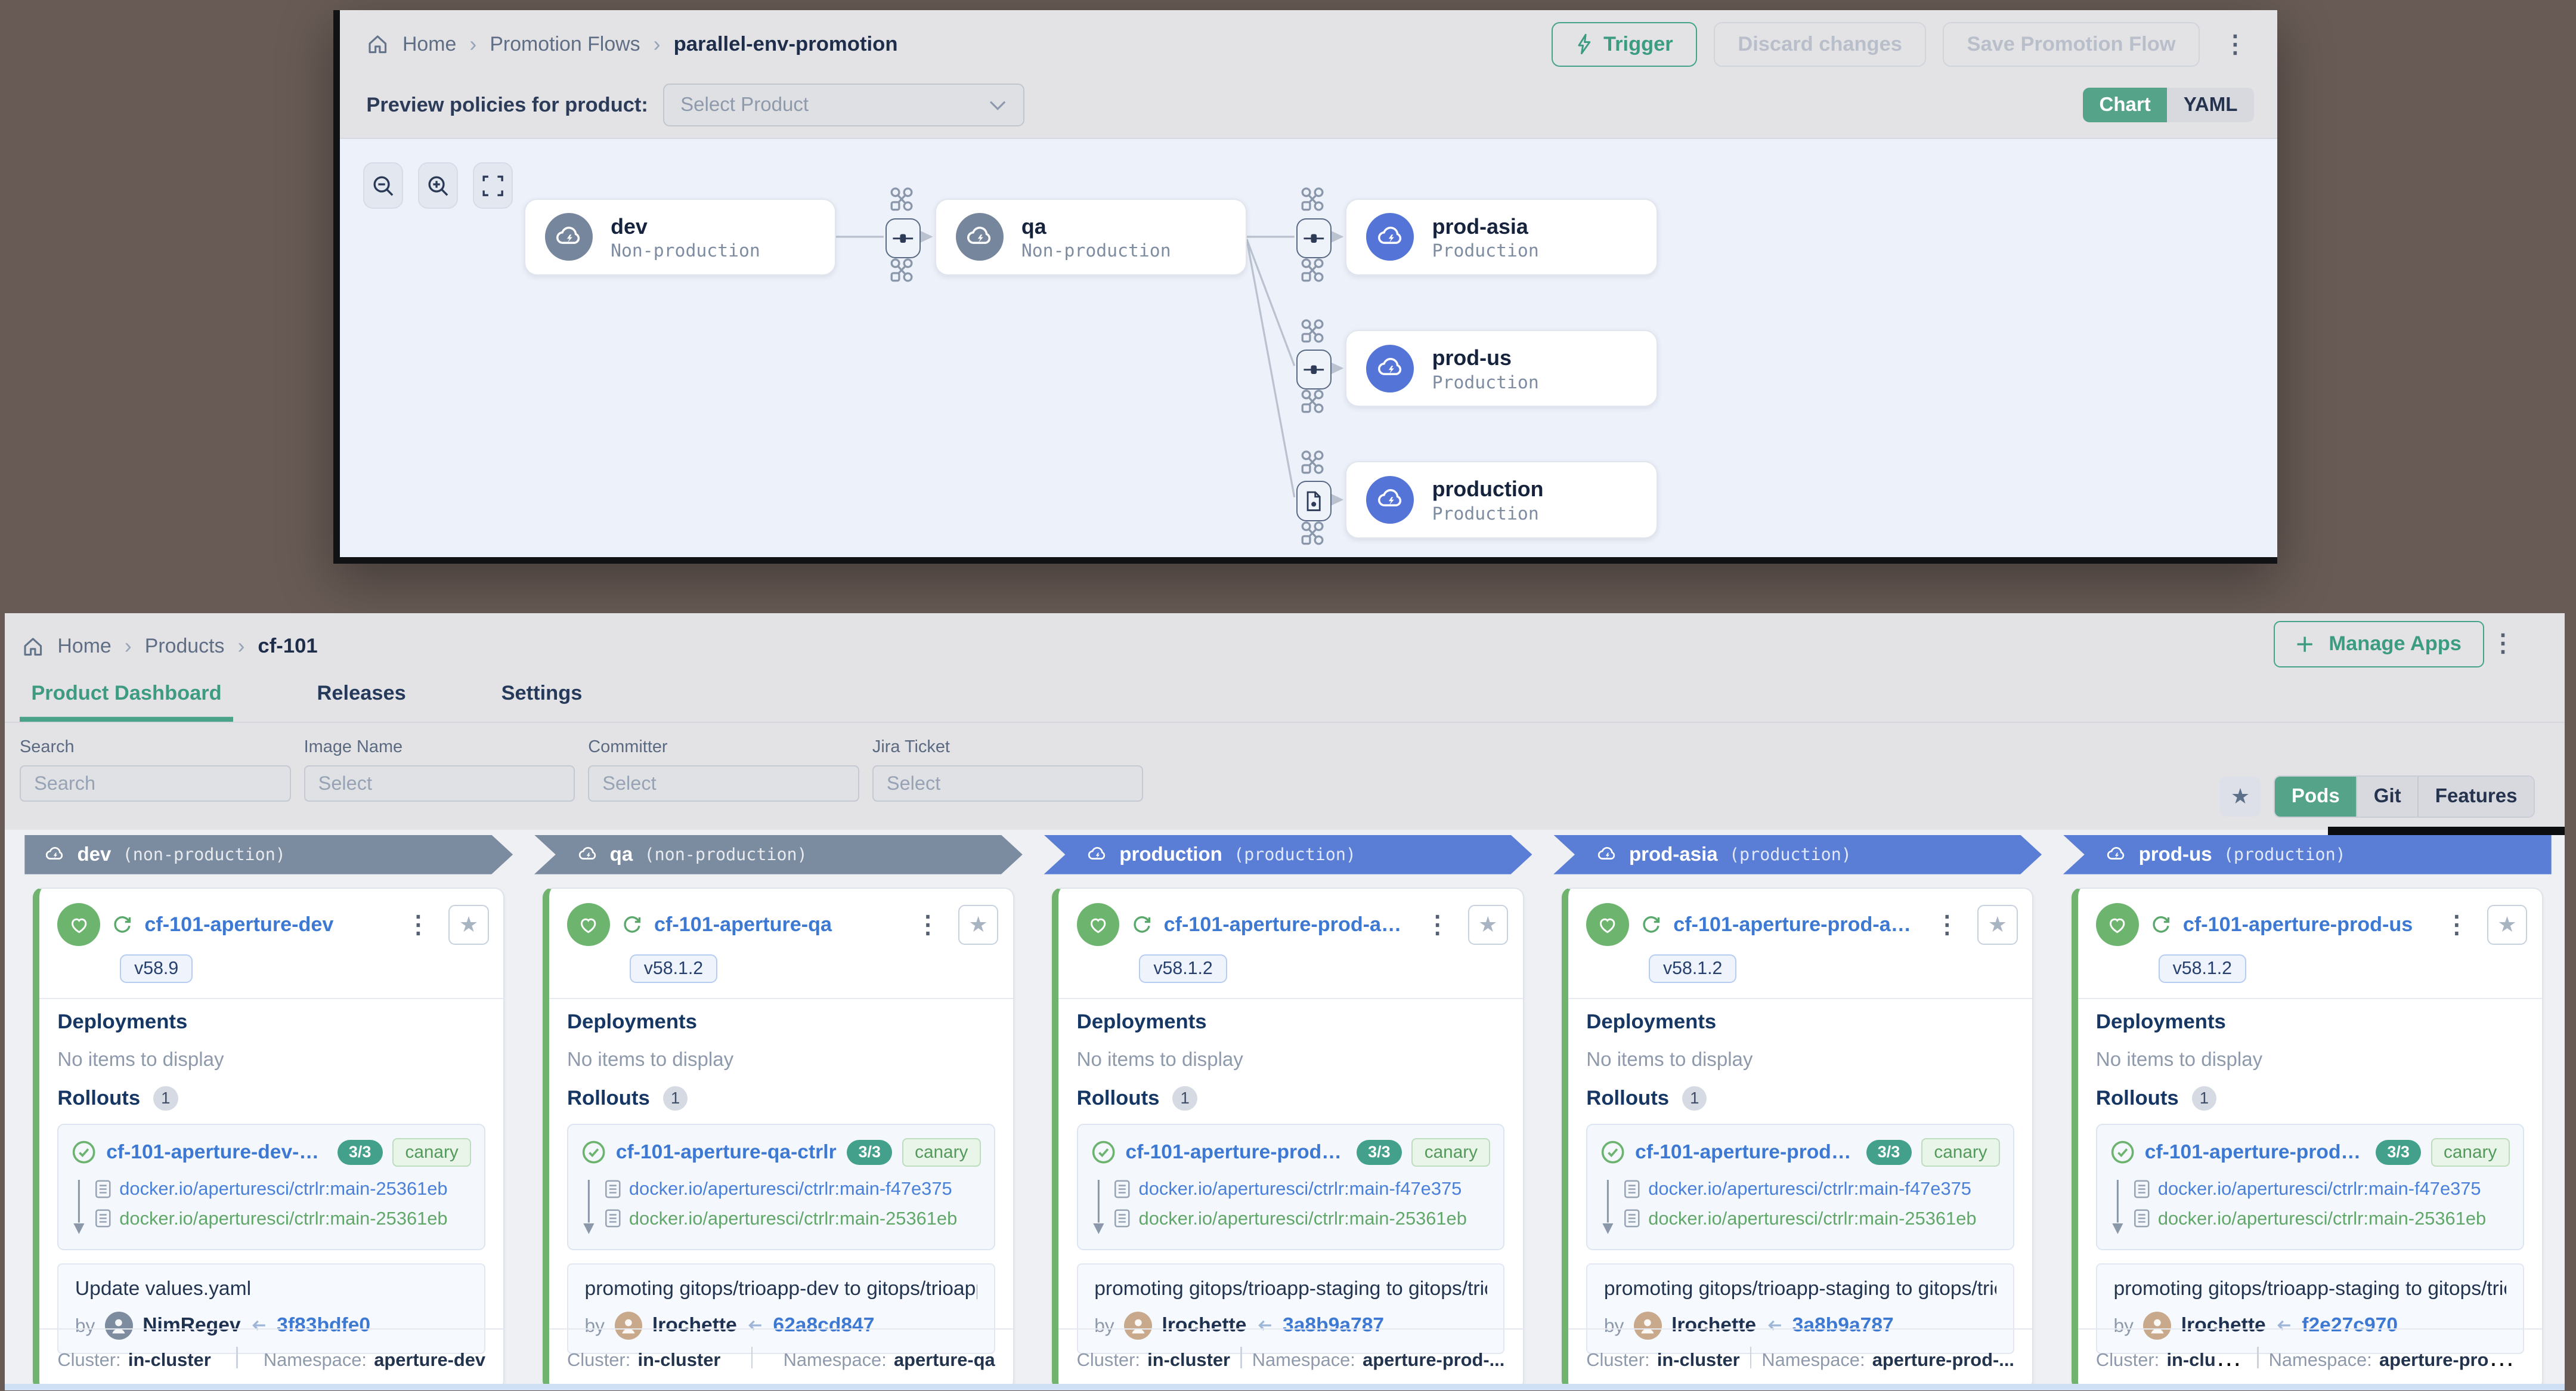 This screenshot has height=1391, width=2576. Describe the element at coordinates (185, 646) in the screenshot. I see `breadcrumb-products: Products` at that location.